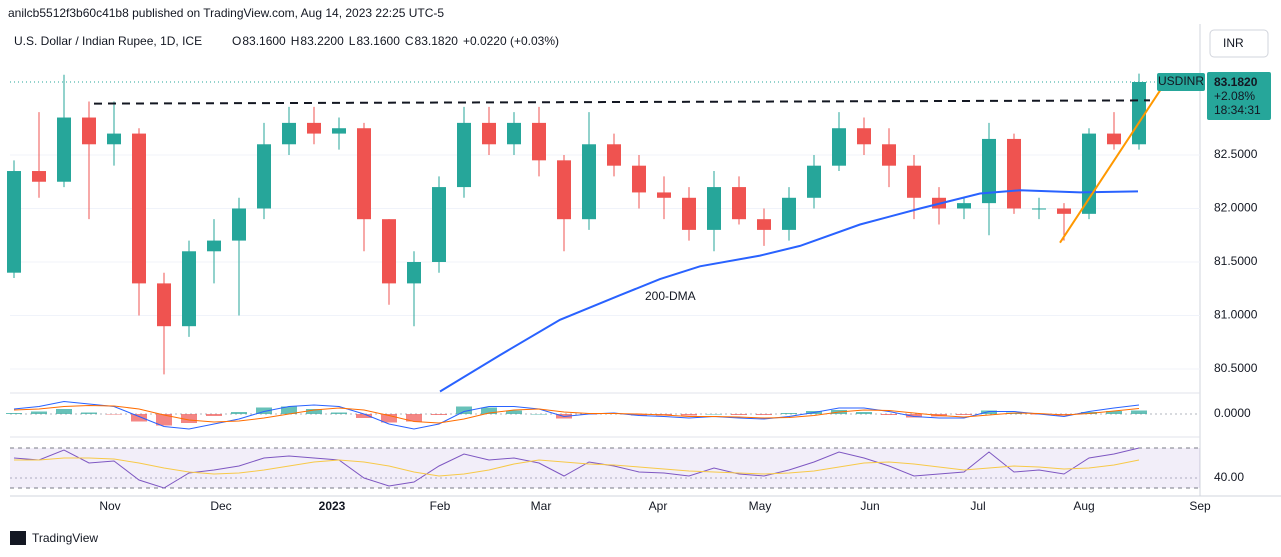  I want to click on price-change: +2.08%, so click(1234, 96).